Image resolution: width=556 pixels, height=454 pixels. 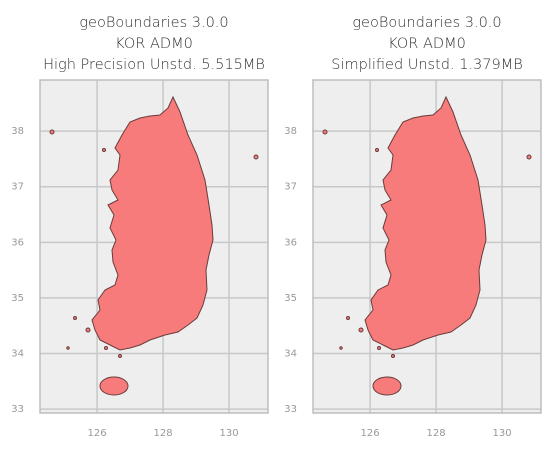 What do you see at coordinates (426, 65) in the screenshot?
I see `title-line: Simplified Unstd. 1.379MB` at bounding box center [426, 65].